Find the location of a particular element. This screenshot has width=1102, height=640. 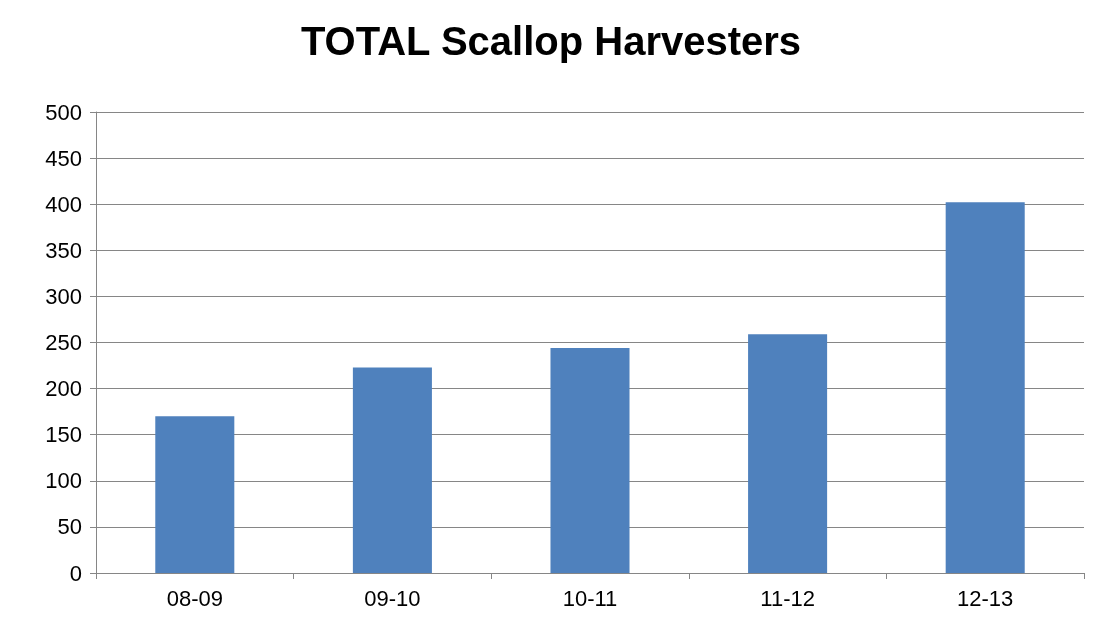

y-tick-label: 100 is located at coordinates (63, 481).